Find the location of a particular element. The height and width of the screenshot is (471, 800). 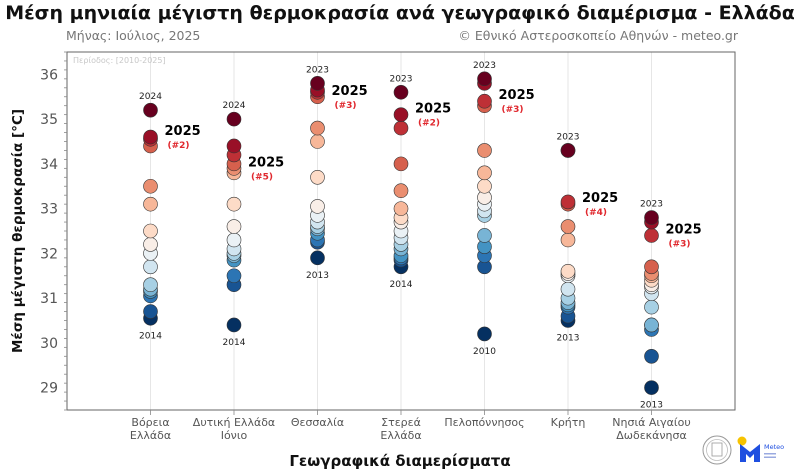

logos: Meteo is located at coordinates (743, 450).